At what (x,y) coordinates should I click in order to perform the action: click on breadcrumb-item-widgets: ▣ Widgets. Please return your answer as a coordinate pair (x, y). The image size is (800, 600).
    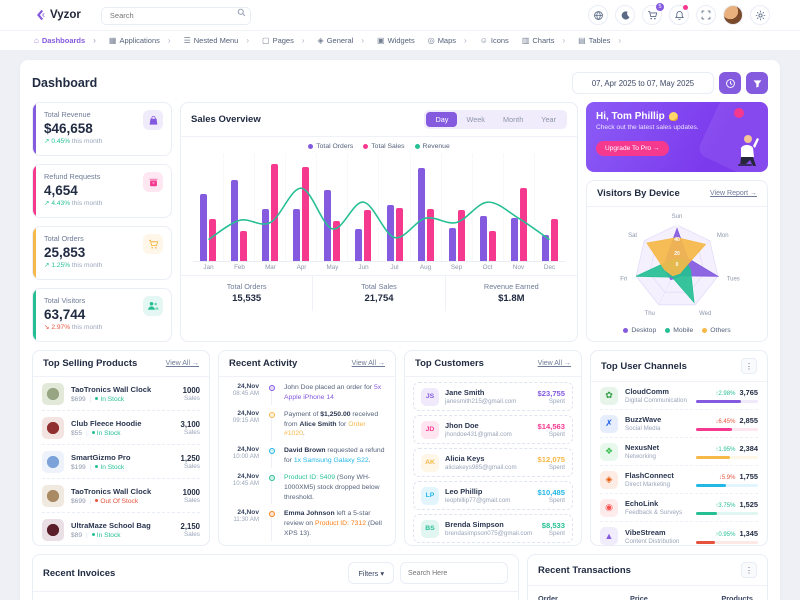
    Looking at the image, I should click on (396, 40).